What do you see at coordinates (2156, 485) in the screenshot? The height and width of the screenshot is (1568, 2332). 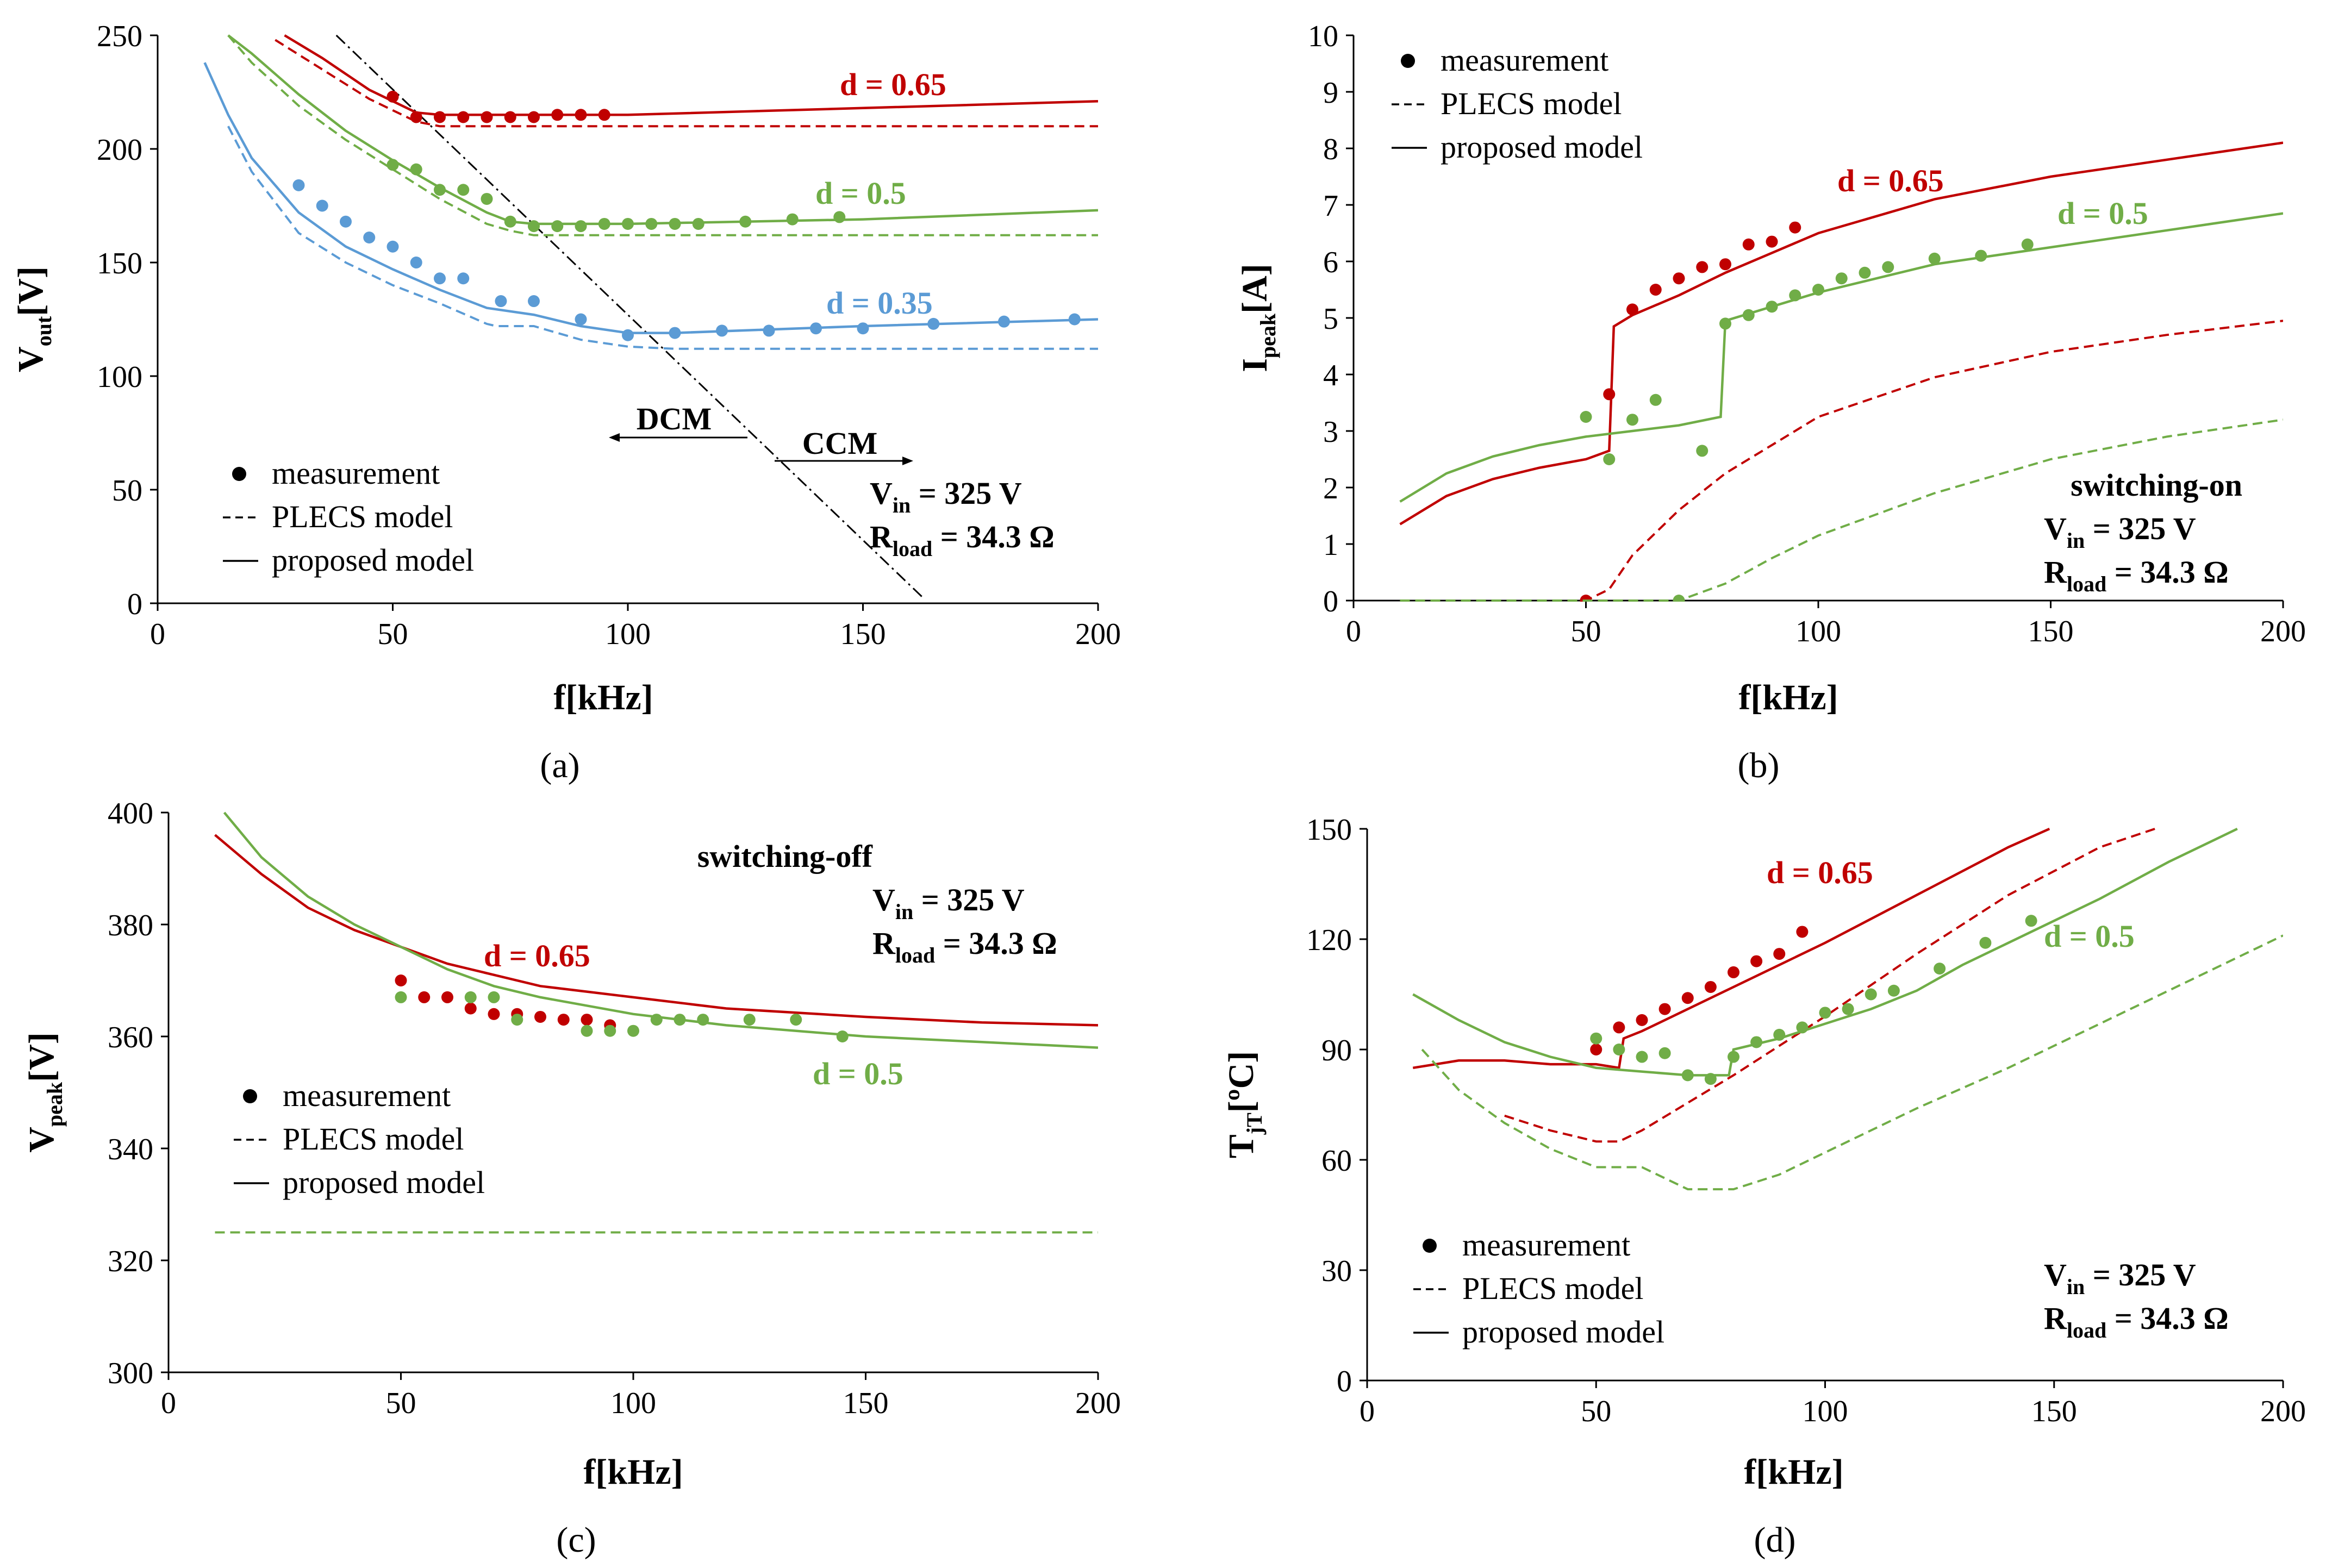 I see `mode-note: switching-on` at bounding box center [2156, 485].